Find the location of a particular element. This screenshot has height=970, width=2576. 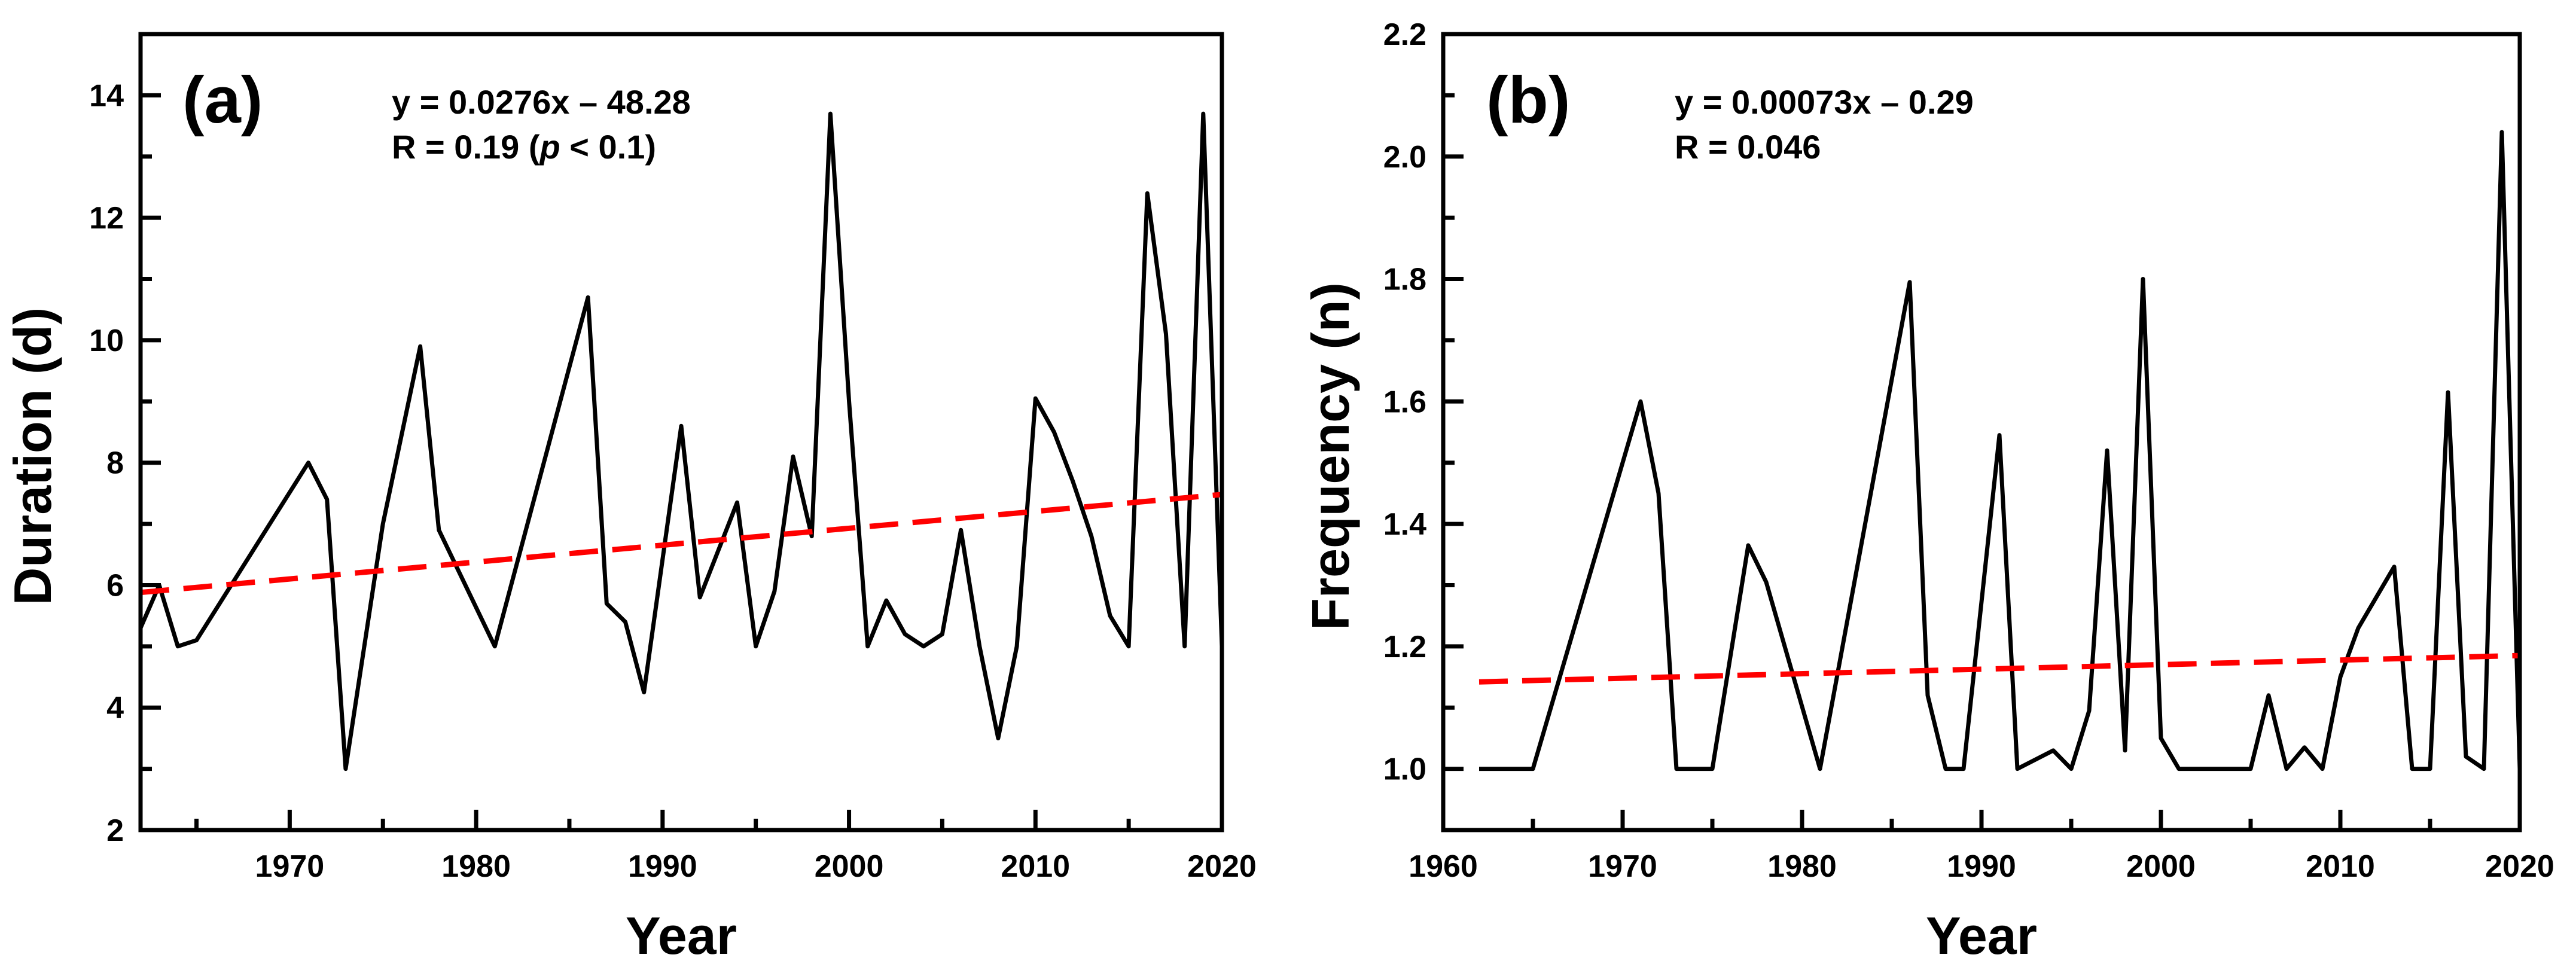

panel-b-y-tick-label: 2.0 is located at coordinates (1405, 157).